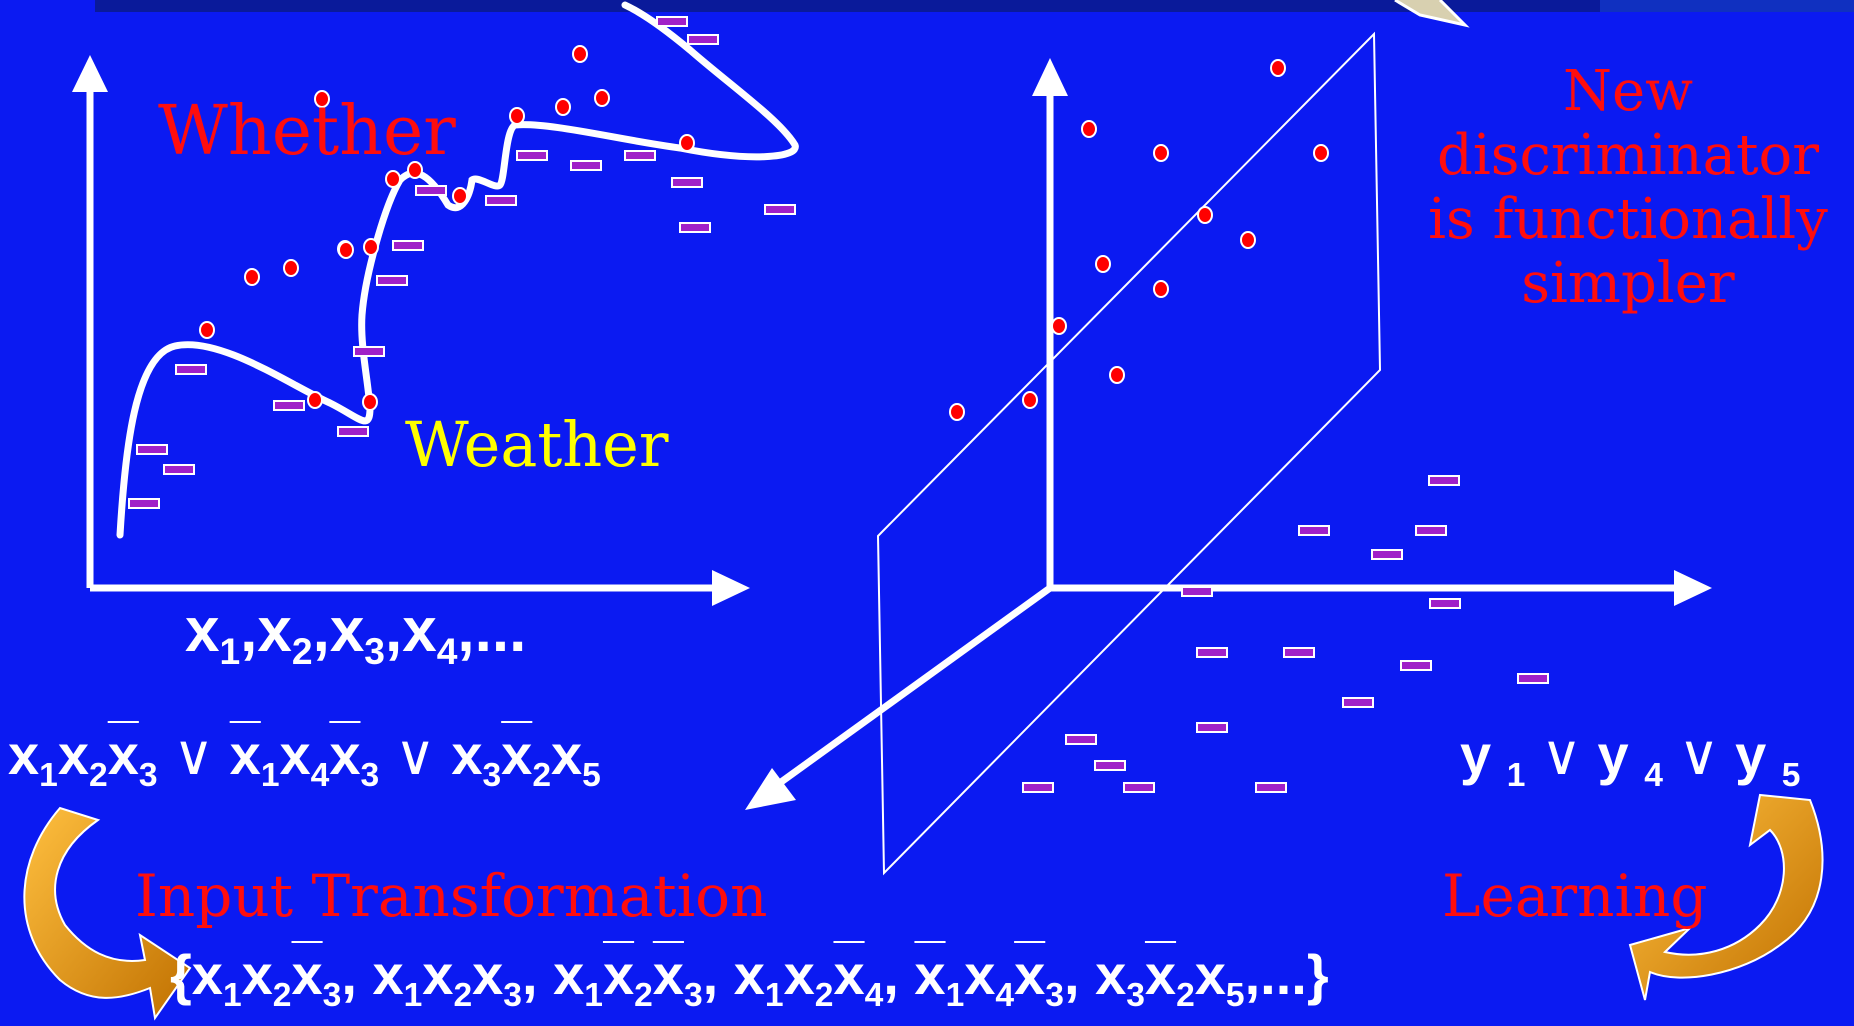 The width and height of the screenshot is (1854, 1026). What do you see at coordinates (1575, 896) in the screenshot?
I see `learning-label: Learning` at bounding box center [1575, 896].